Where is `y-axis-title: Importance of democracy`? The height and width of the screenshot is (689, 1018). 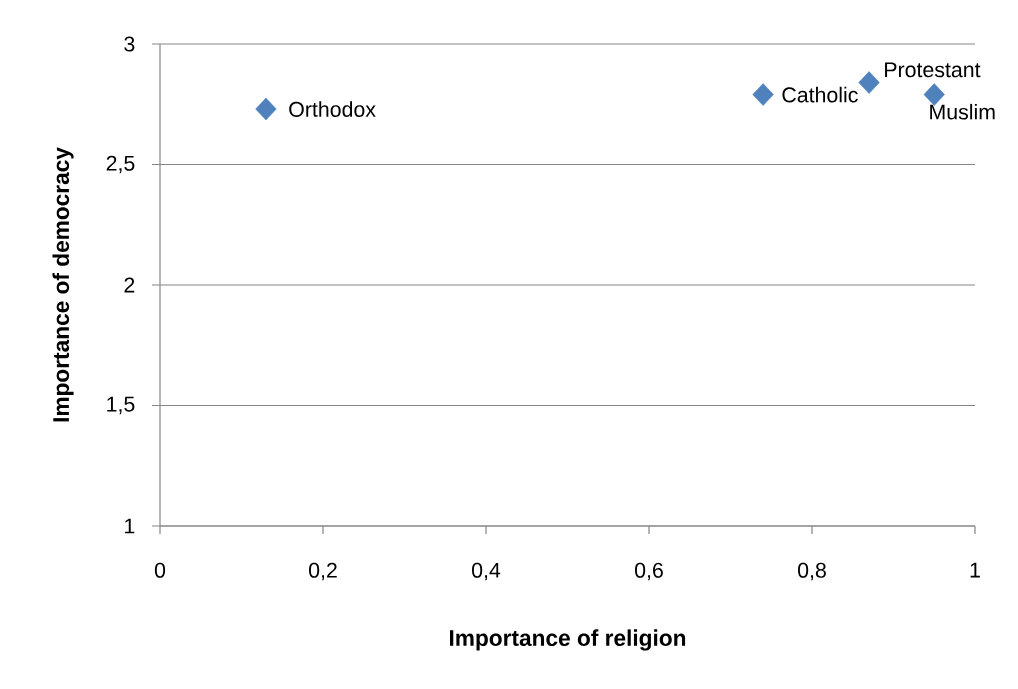
y-axis-title: Importance of democracy is located at coordinates (63, 284).